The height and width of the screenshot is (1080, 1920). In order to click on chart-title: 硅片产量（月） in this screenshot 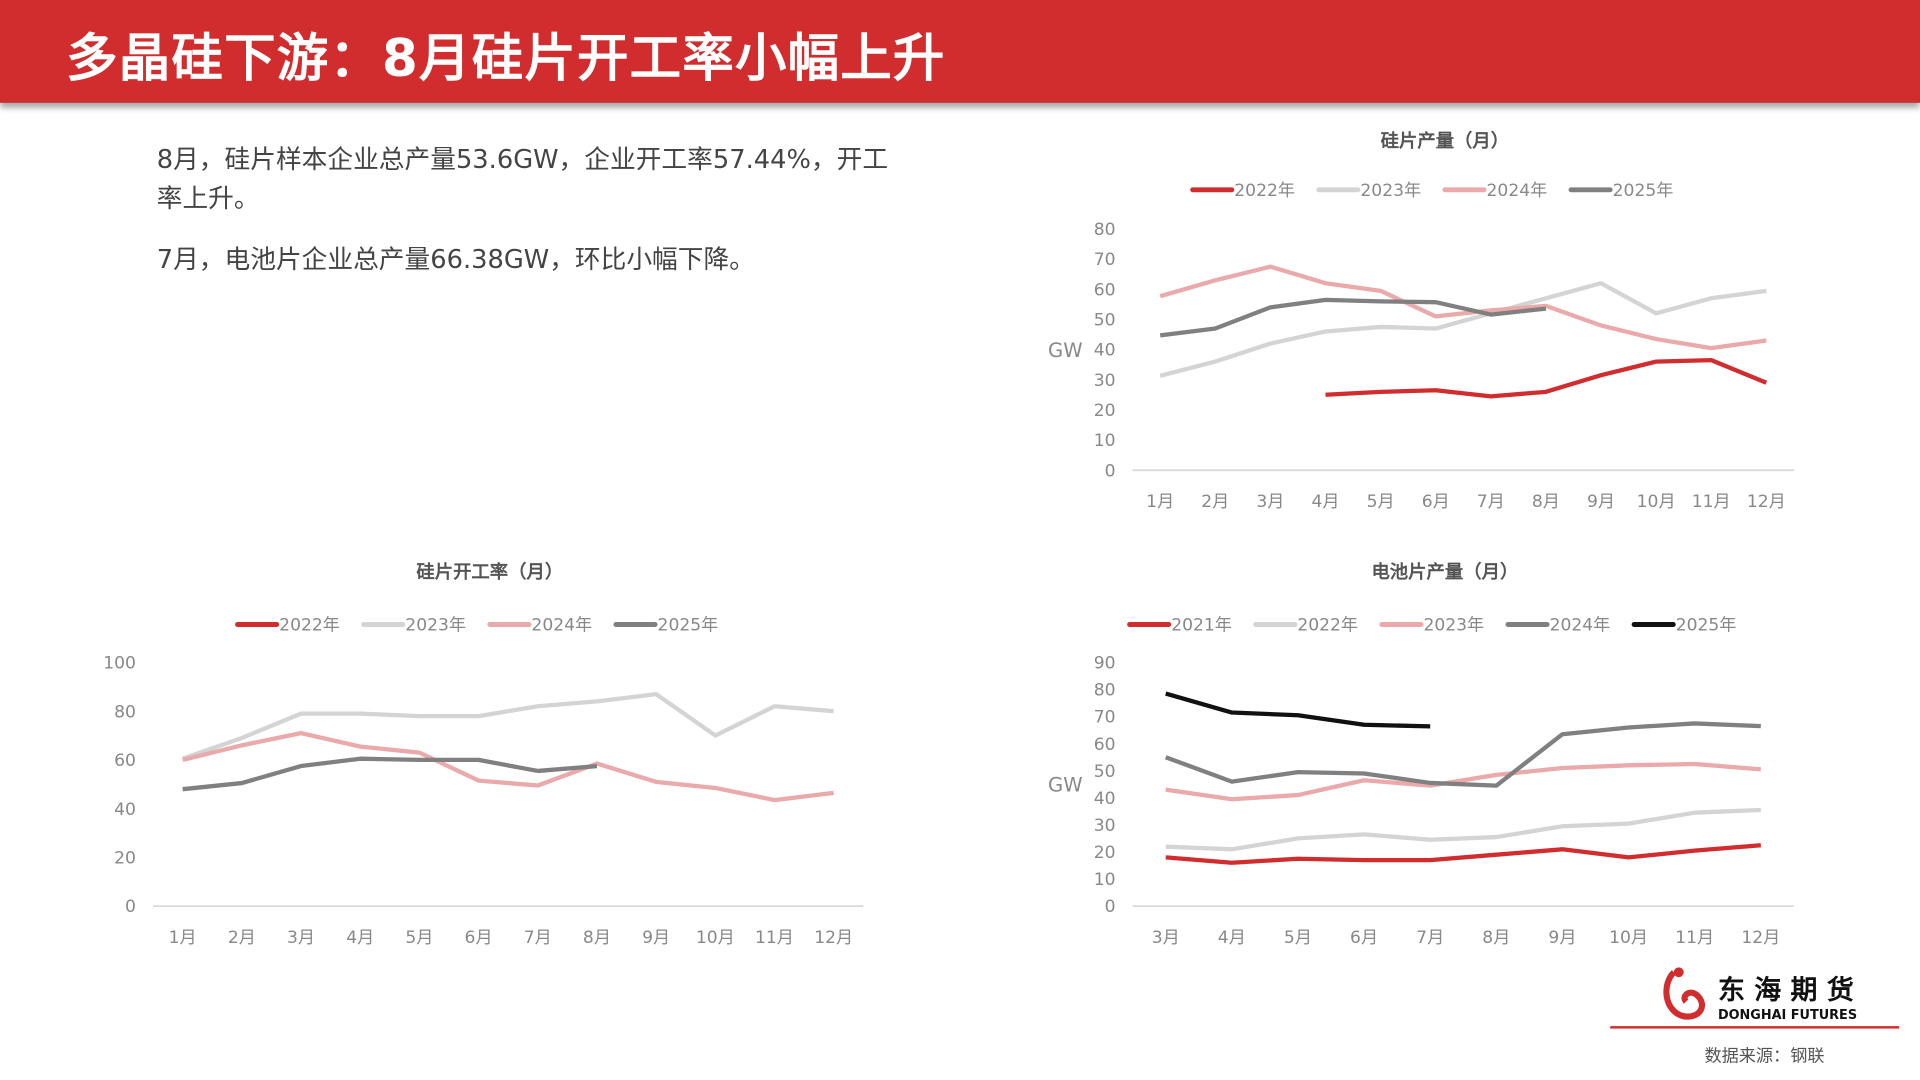, I will do `click(1445, 141)`.